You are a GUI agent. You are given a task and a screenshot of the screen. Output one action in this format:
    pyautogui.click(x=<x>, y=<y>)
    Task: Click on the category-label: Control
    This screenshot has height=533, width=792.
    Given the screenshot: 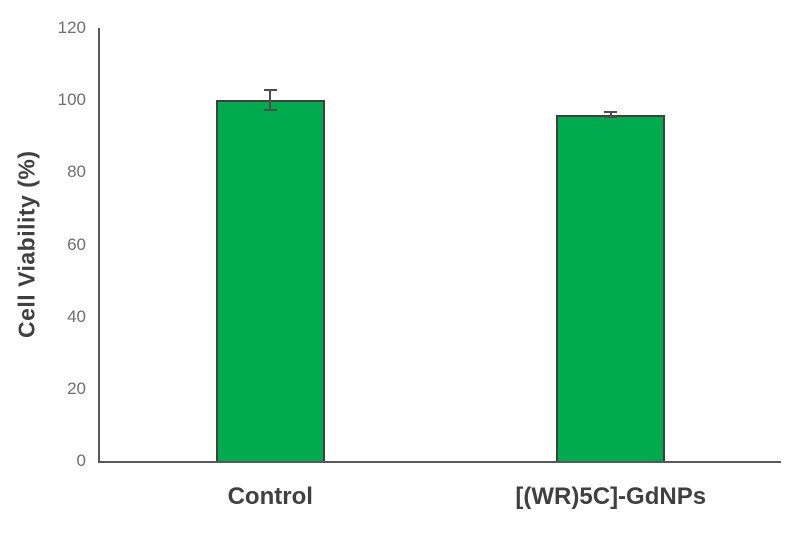 What is the action you would take?
    pyautogui.click(x=270, y=496)
    